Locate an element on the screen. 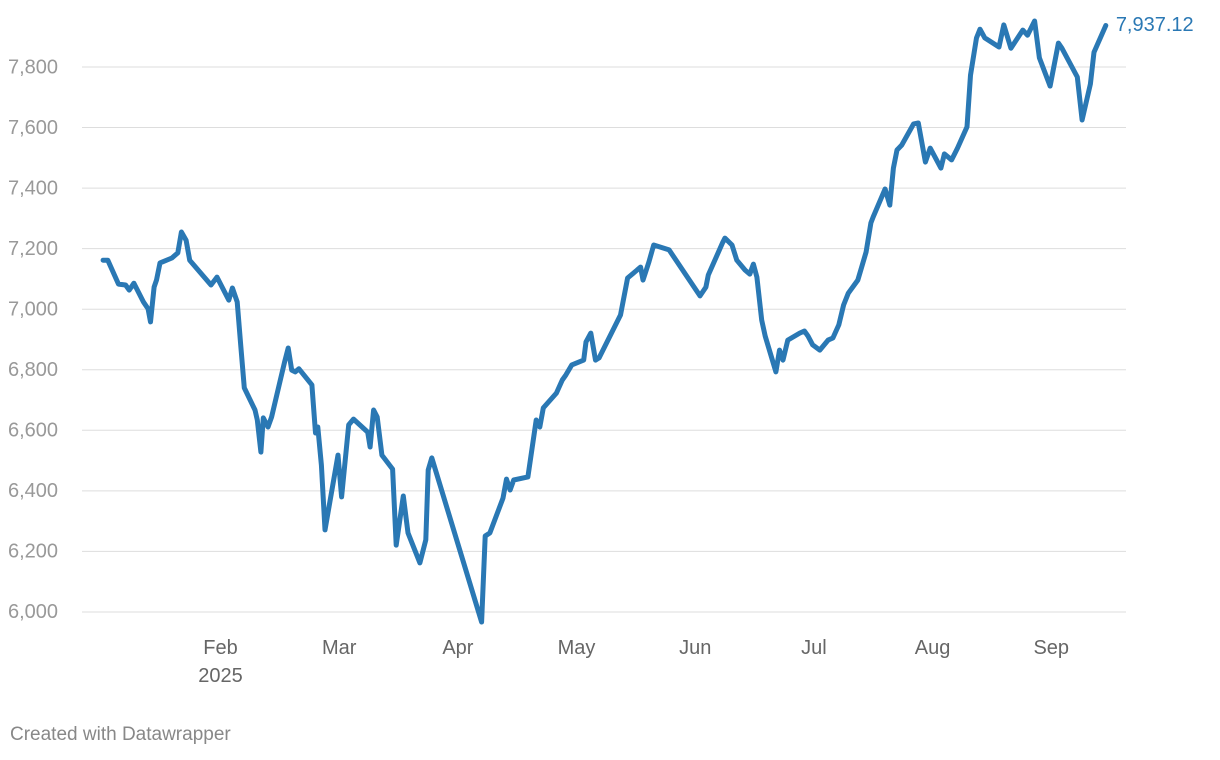 This screenshot has width=1220, height=760. x-tick-label: Sep is located at coordinates (1051, 648).